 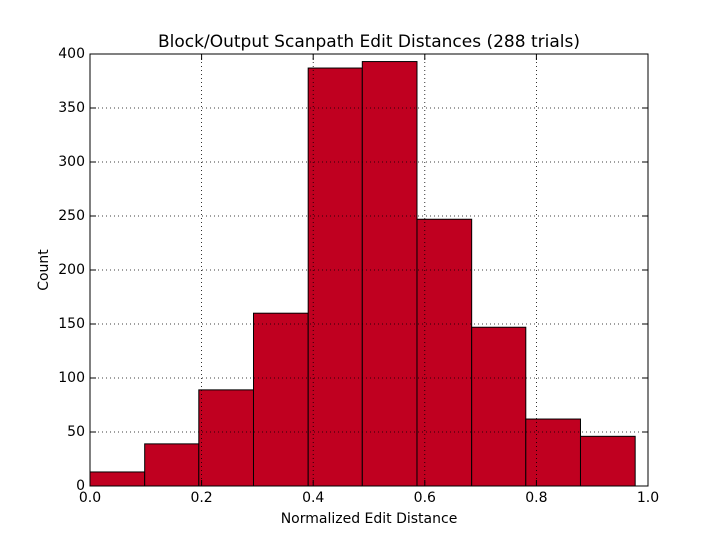 I want to click on x-tick-label: 0.8, so click(x=536, y=498).